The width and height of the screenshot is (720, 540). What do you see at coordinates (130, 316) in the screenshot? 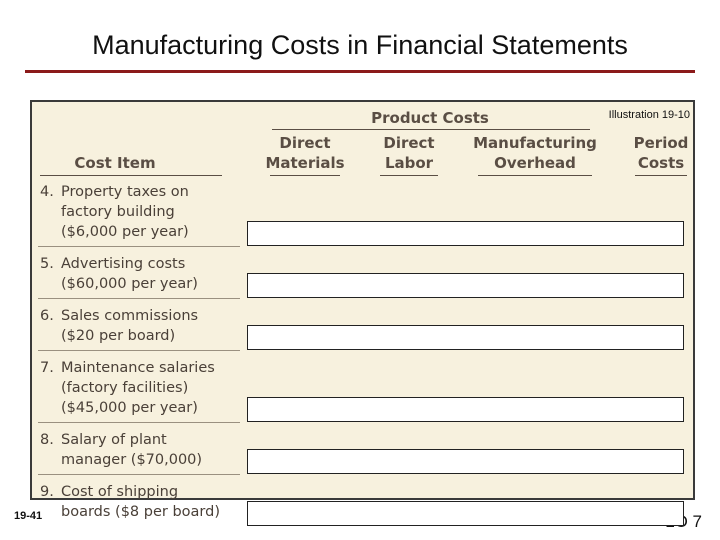
I see `cost-item-text: Sales commissions` at bounding box center [130, 316].